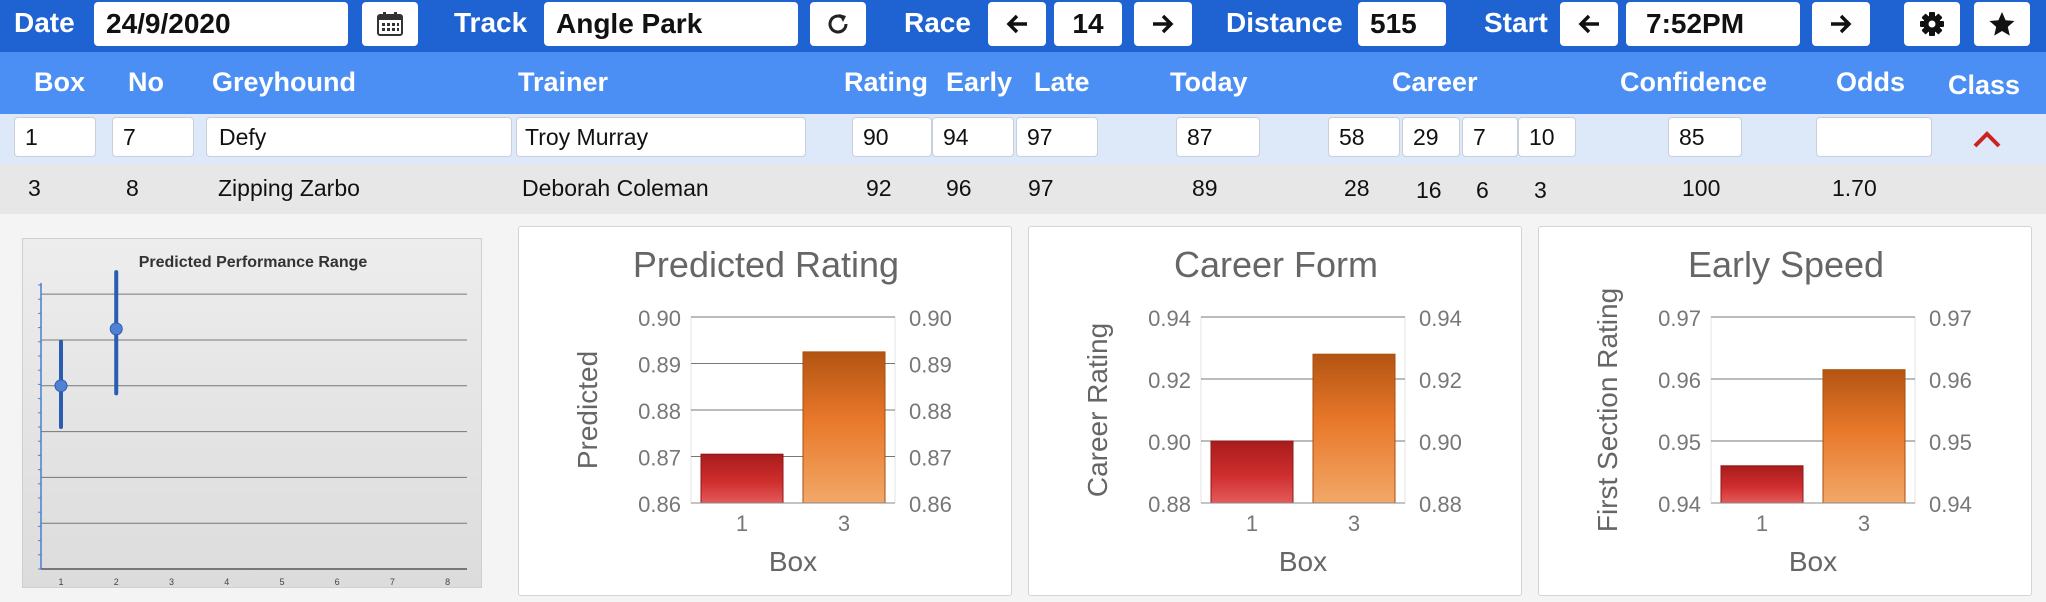  What do you see at coordinates (1218, 137) in the screenshot?
I see `today-input: 87` at bounding box center [1218, 137].